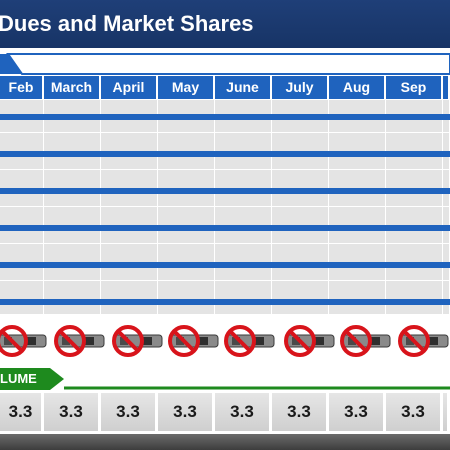  What do you see at coordinates (357, 87) in the screenshot?
I see `month-header-cell: Aug` at bounding box center [357, 87].